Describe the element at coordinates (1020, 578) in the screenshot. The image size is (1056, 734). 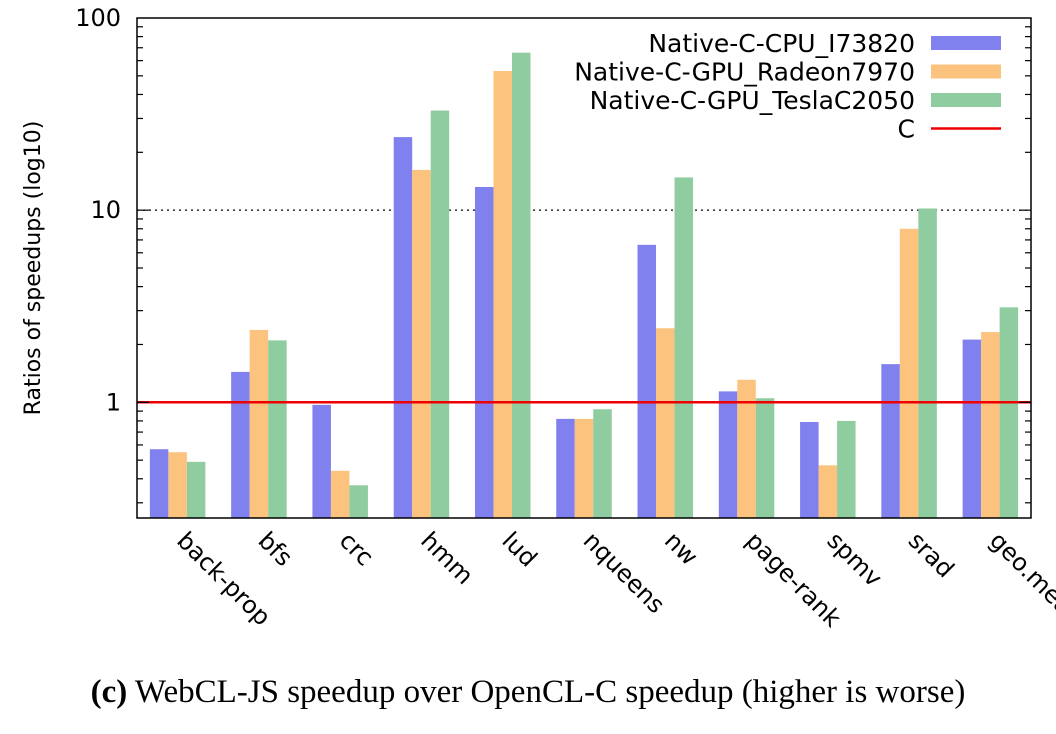
I see `x-tick-geo.mean: geo.mean` at that location.